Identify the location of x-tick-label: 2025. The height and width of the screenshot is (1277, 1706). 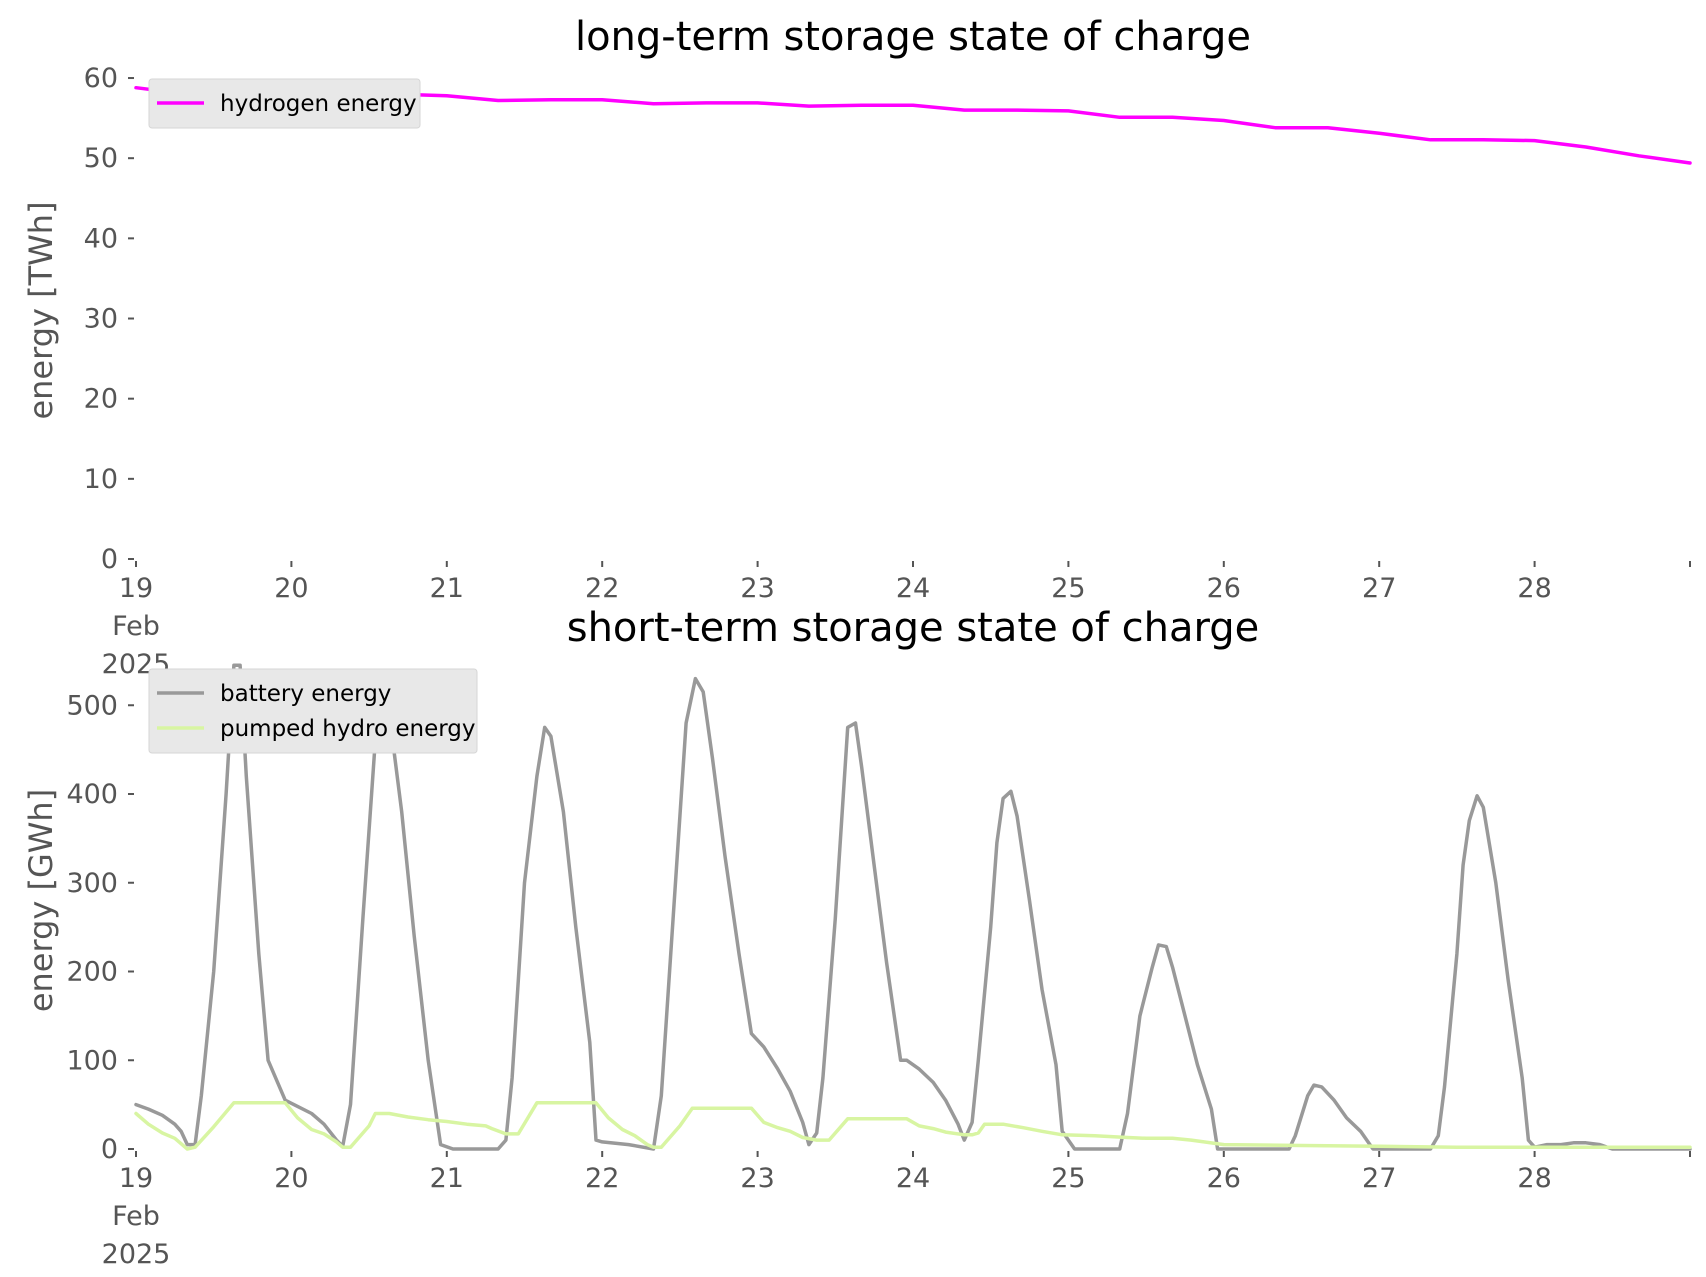
(136, 1254).